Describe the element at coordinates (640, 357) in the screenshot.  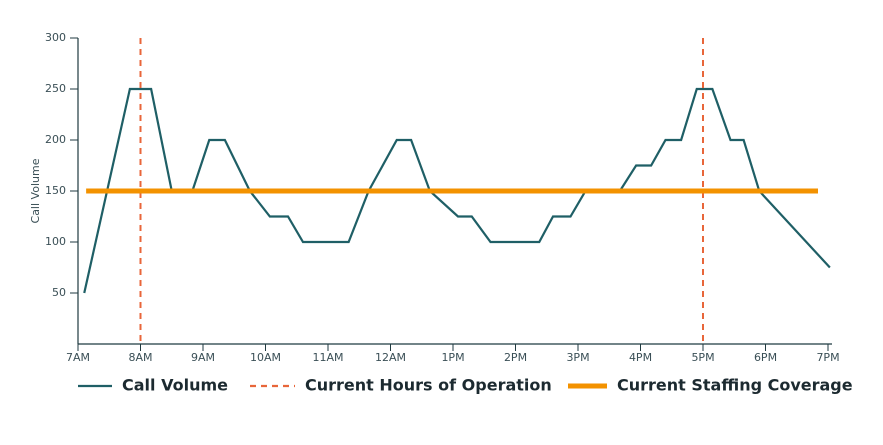
I see `x-tick-label: 4PM` at that location.